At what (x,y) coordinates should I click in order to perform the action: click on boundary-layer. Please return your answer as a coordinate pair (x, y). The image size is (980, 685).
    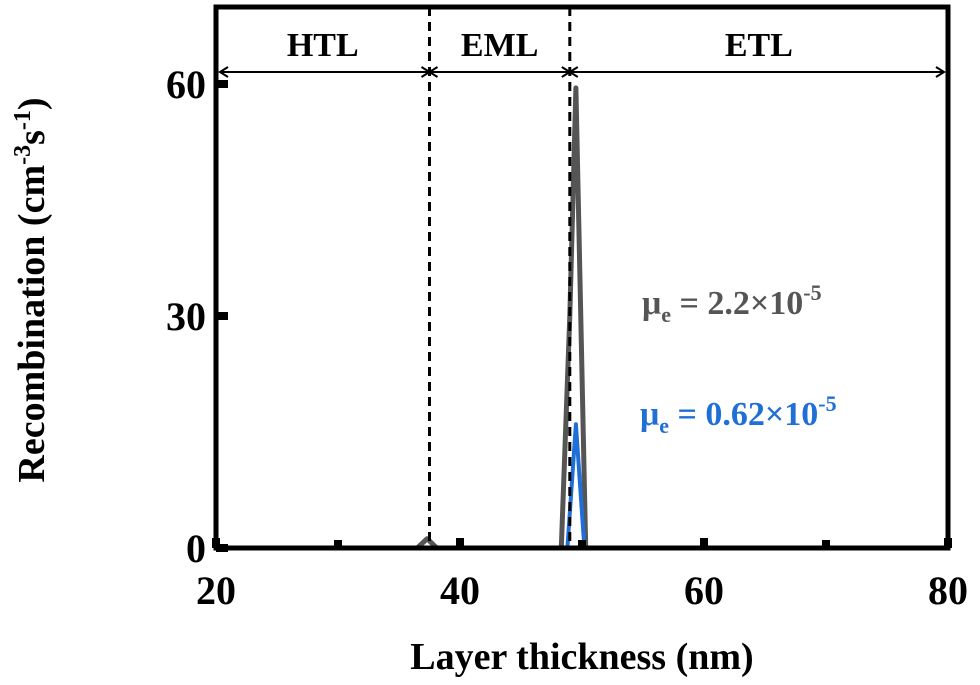
    Looking at the image, I should click on (500, 277).